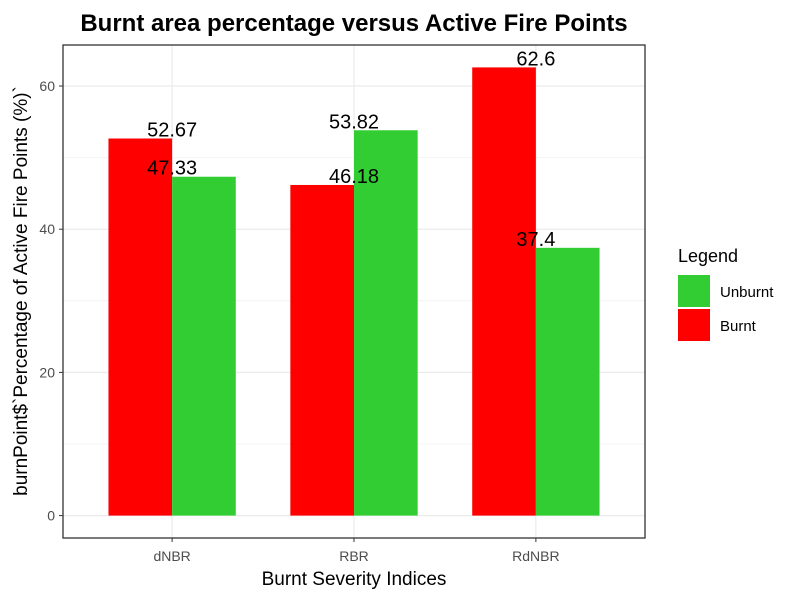 Image resolution: width=800 pixels, height=600 pixels. What do you see at coordinates (47, 86) in the screenshot?
I see `y-tick-label: 60` at bounding box center [47, 86].